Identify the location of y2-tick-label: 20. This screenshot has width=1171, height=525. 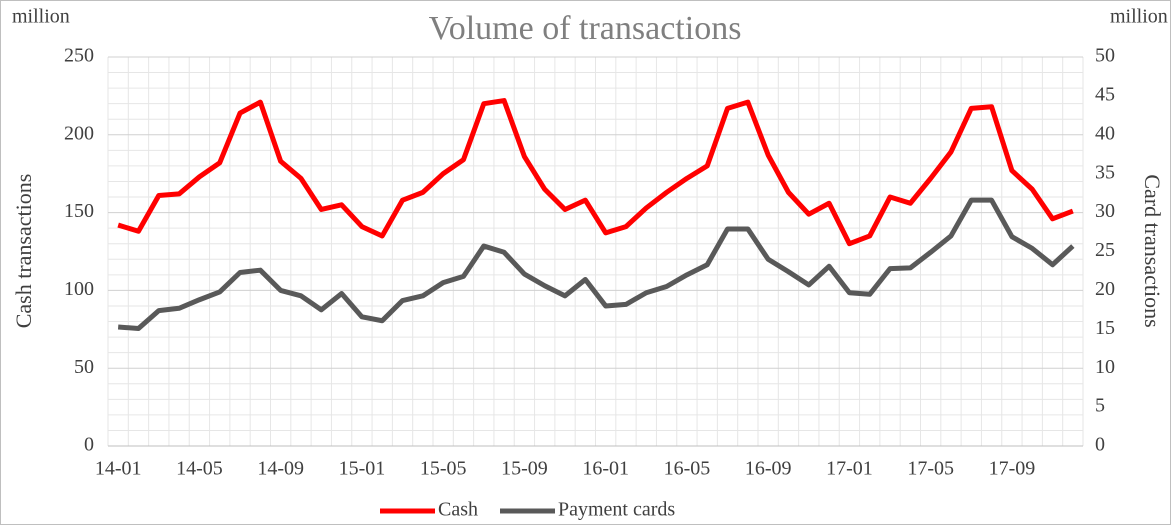
(1105, 289).